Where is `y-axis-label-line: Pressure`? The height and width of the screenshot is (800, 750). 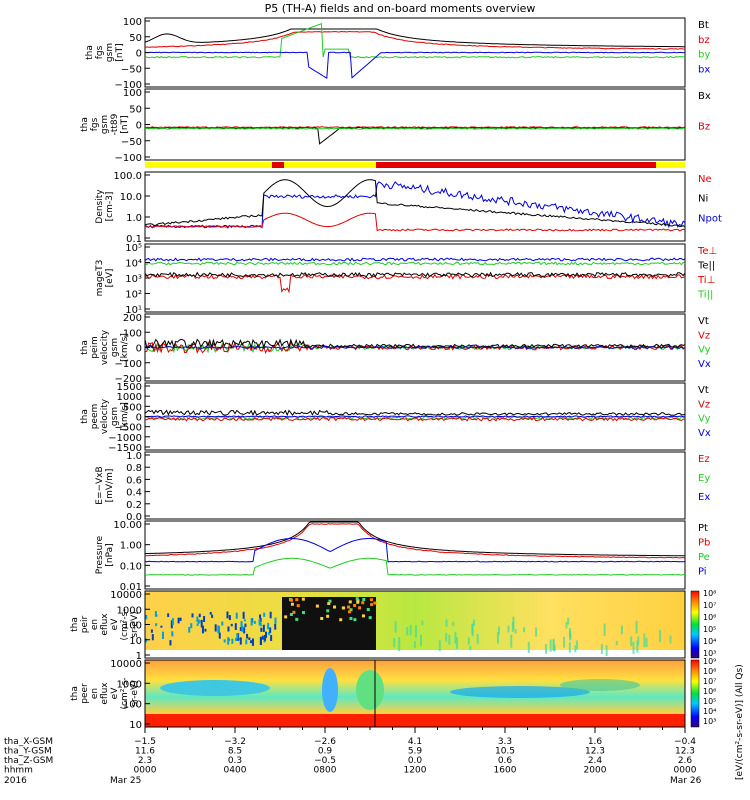 y-axis-label-line: Pressure is located at coordinates (100, 554).